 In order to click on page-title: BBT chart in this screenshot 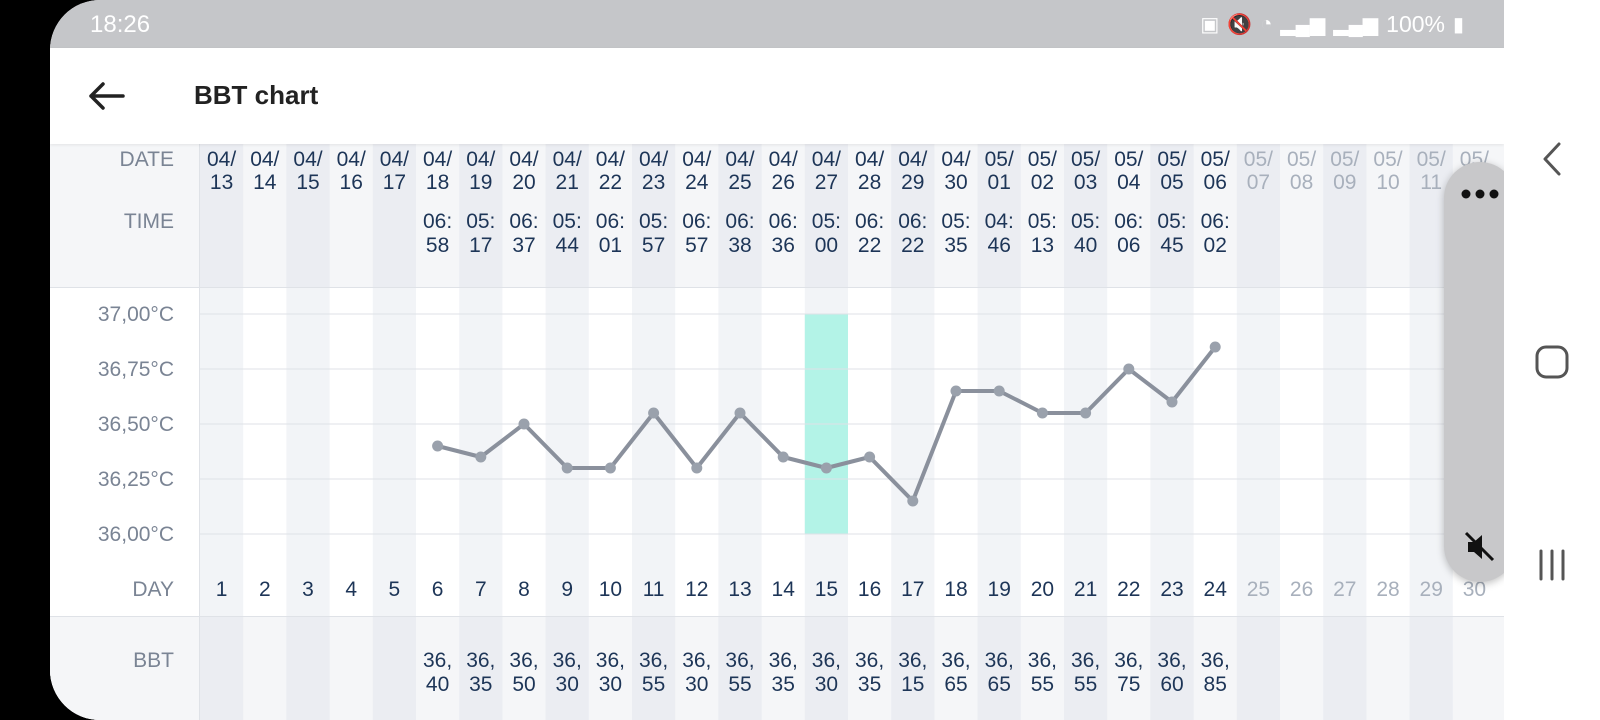, I will do `click(256, 95)`.